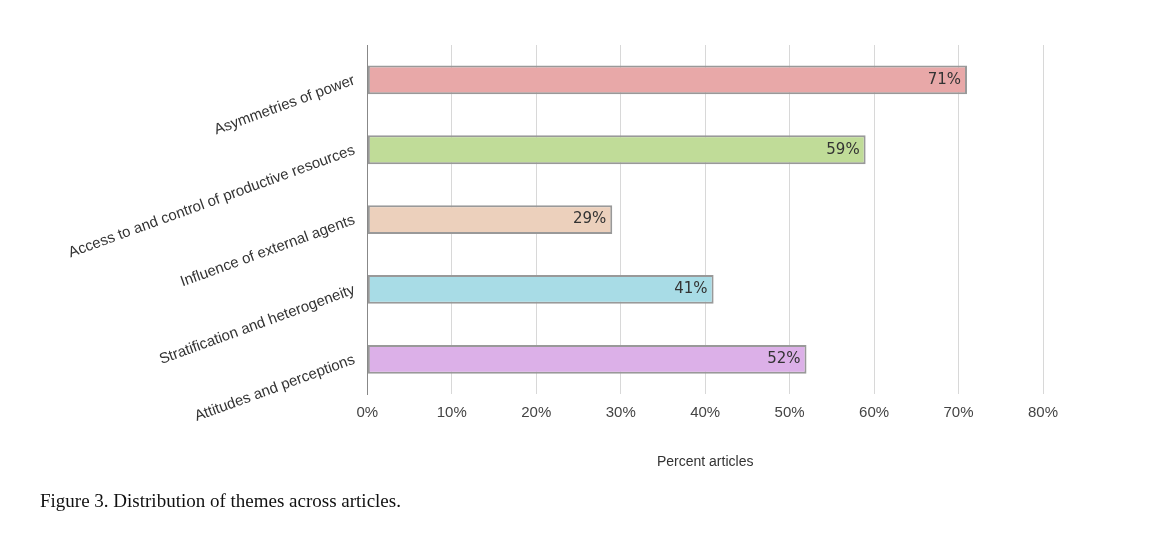 This screenshot has width=1153, height=540. I want to click on x-tick-label: 60%, so click(874, 412).